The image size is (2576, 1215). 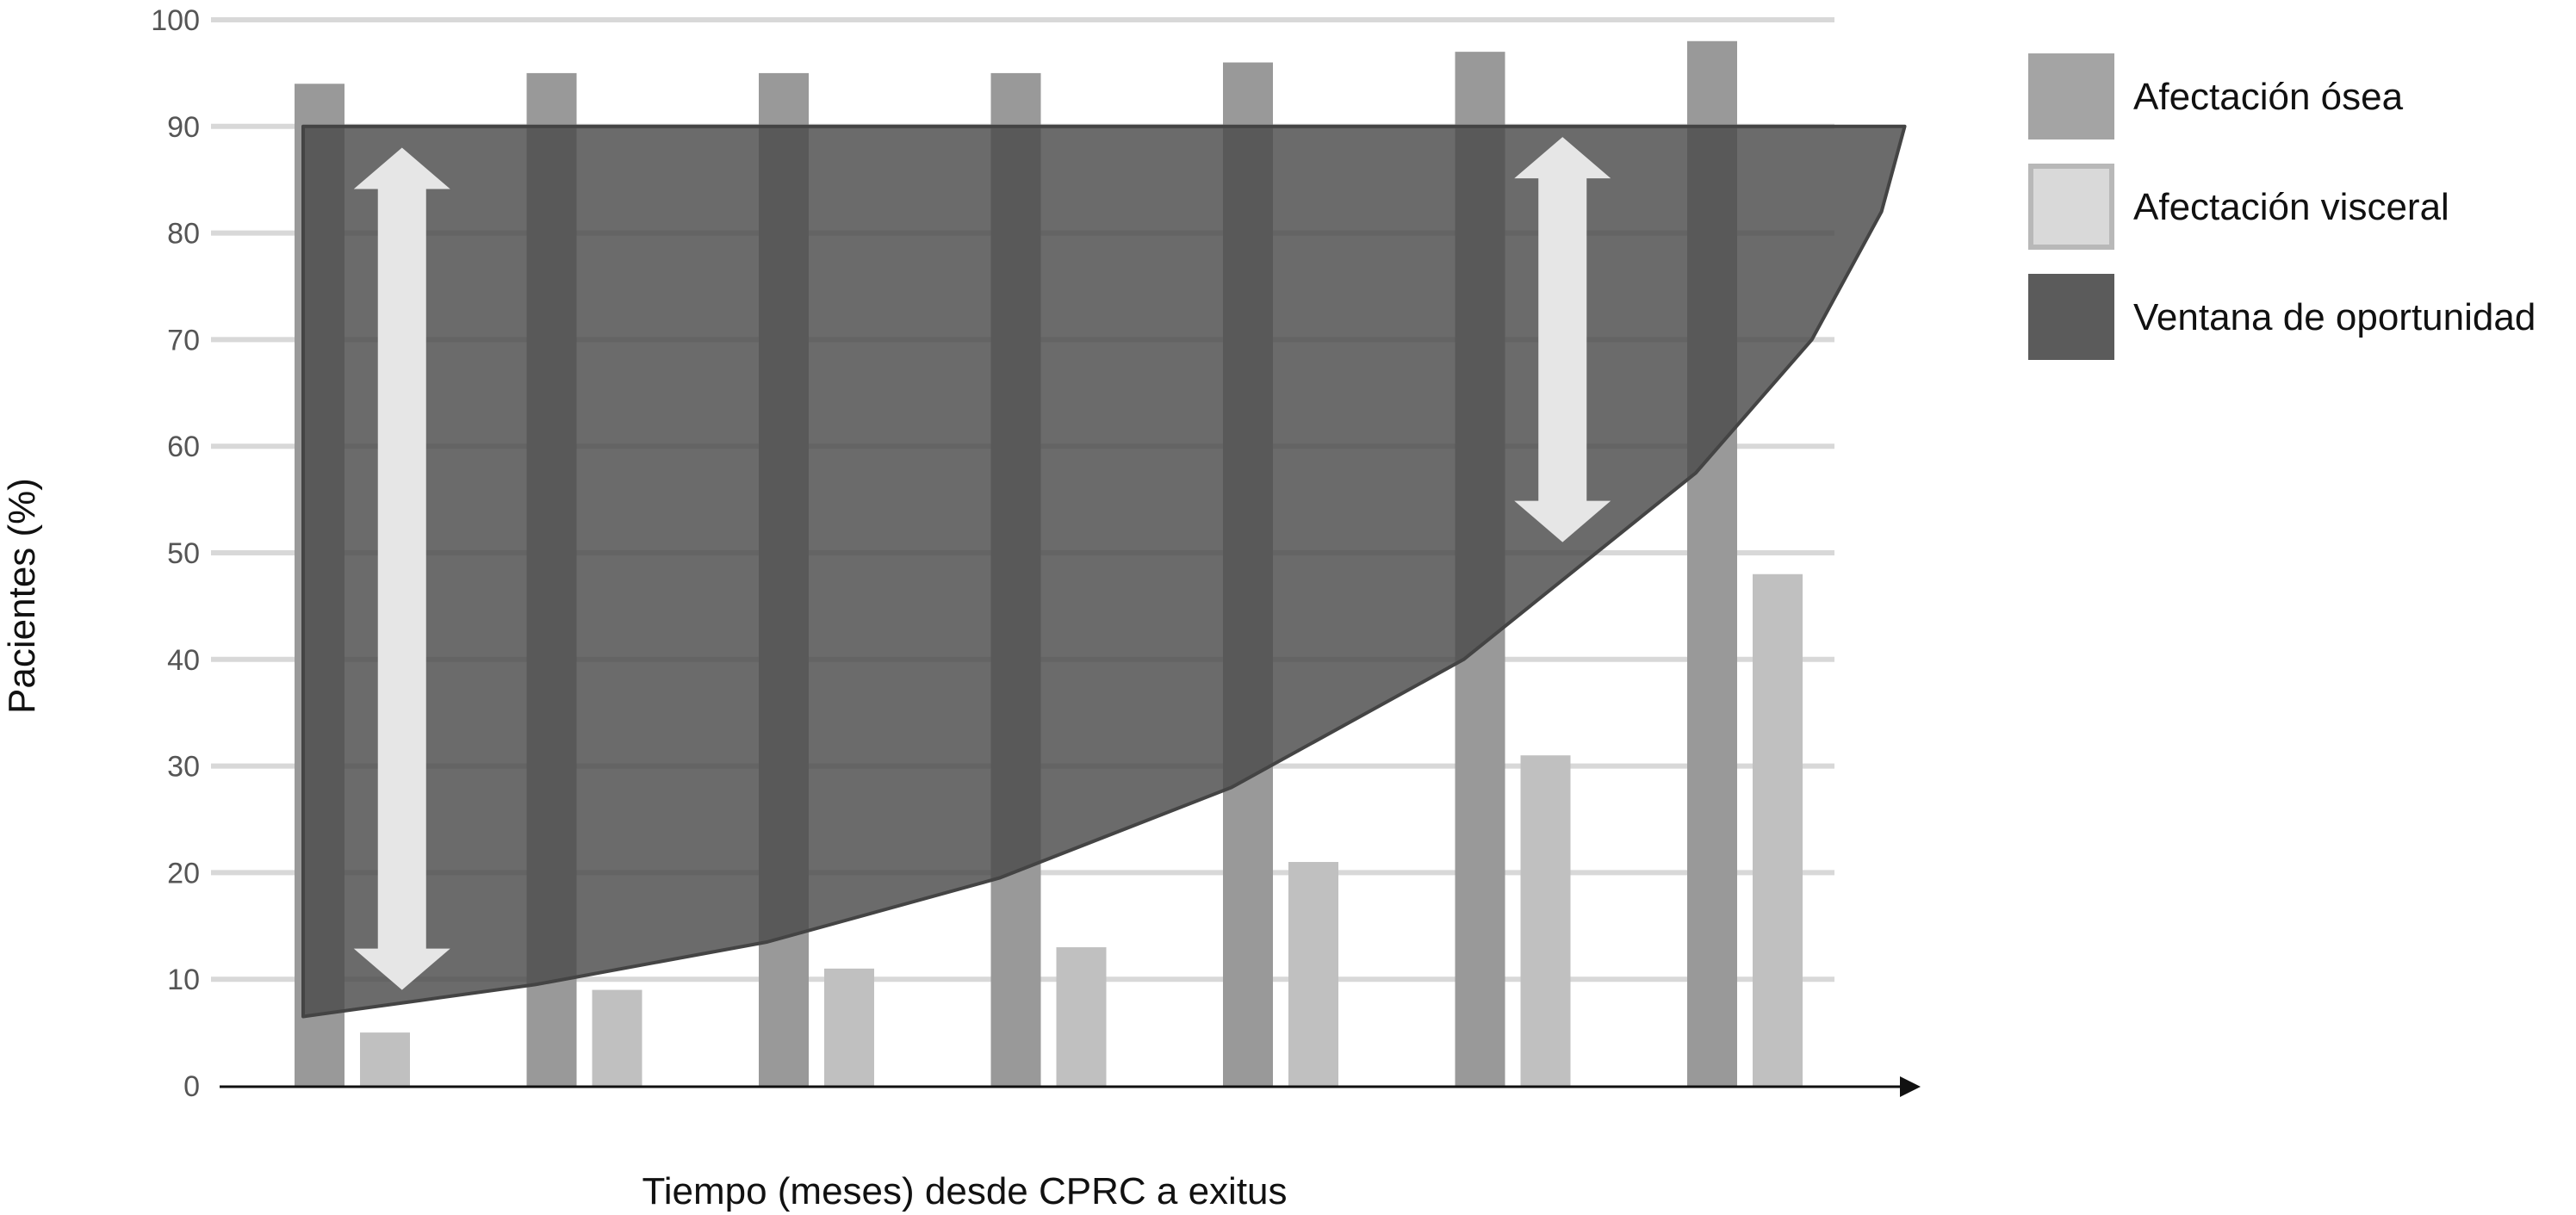 What do you see at coordinates (2291, 207) in the screenshot?
I see `legend-label: Afectación visceral` at bounding box center [2291, 207].